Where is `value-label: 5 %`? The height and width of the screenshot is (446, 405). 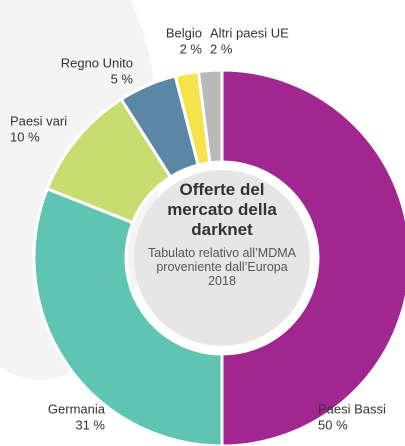 value-label: 5 % is located at coordinates (122, 78).